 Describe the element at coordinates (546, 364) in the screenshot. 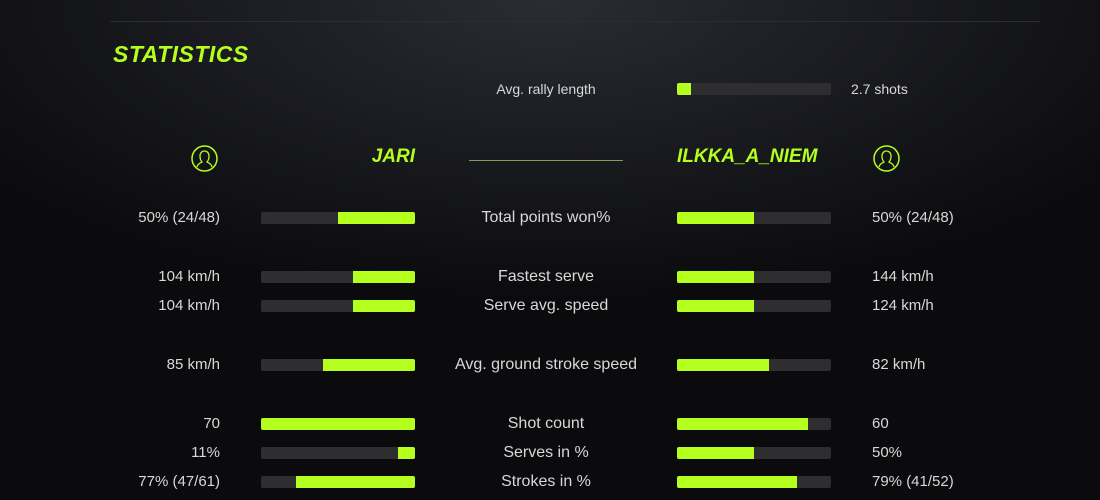

I see `stat-label: Avg. ground stroke speed` at that location.